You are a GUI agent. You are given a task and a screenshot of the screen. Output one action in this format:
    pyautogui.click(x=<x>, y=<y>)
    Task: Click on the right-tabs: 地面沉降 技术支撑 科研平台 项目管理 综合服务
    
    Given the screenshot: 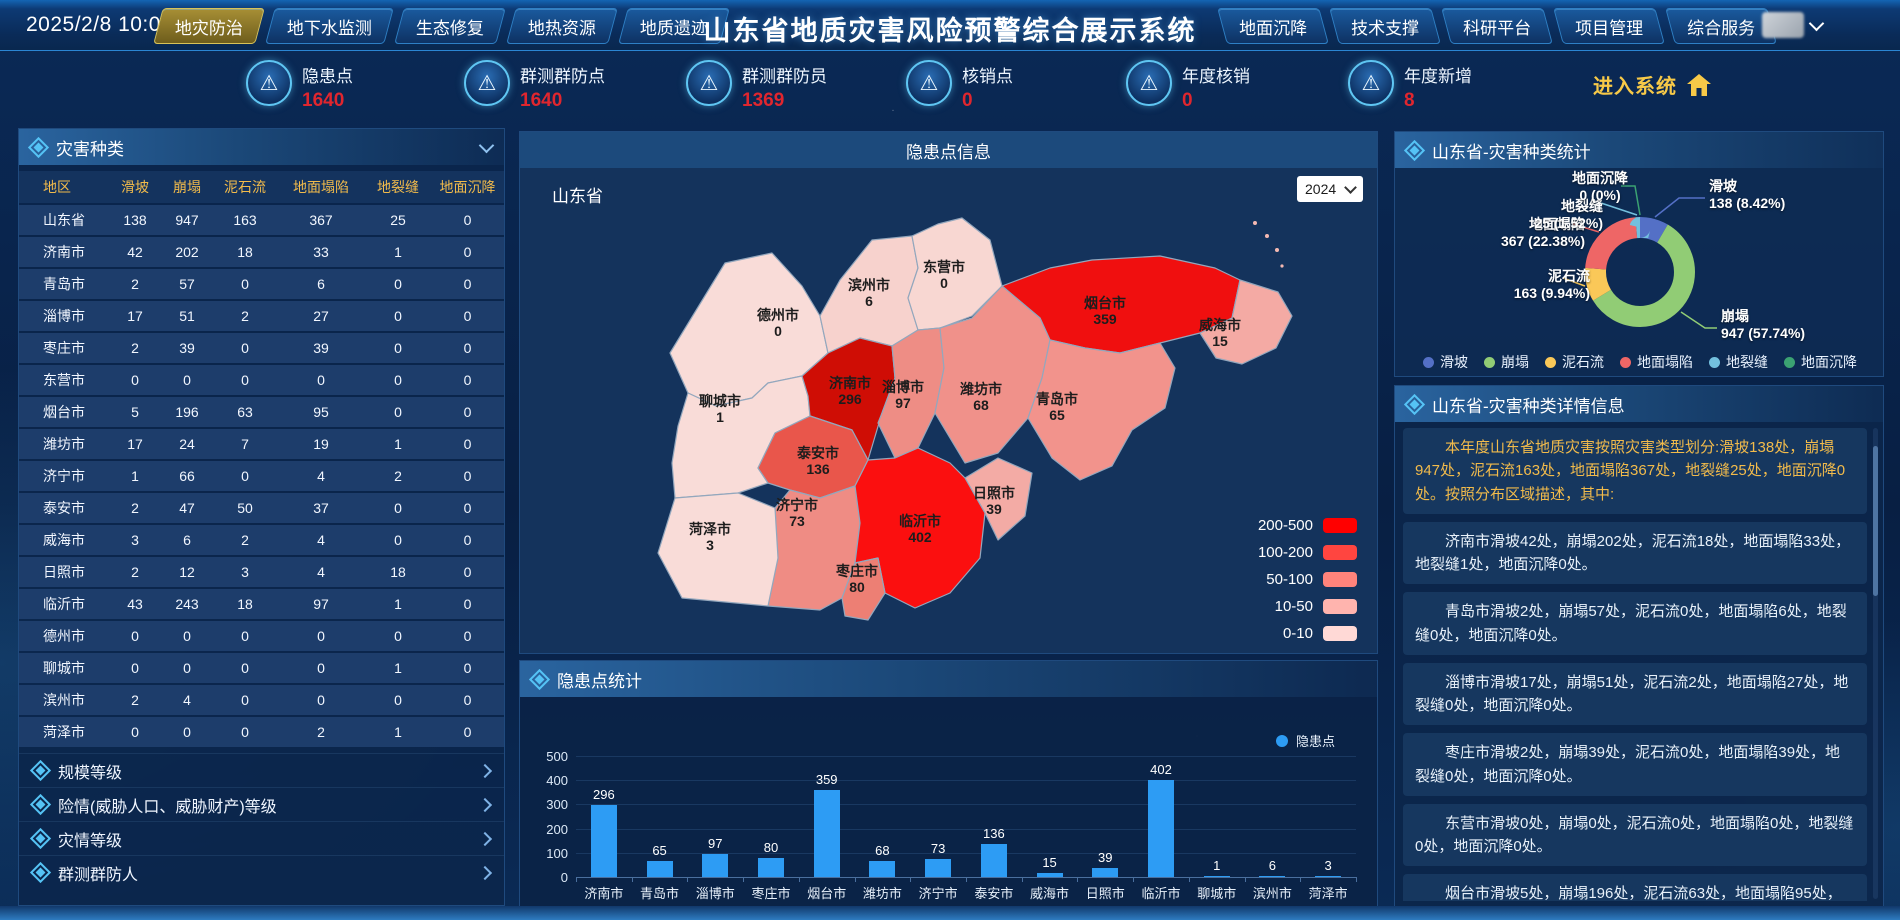 What is the action you would take?
    pyautogui.click(x=1497, y=26)
    